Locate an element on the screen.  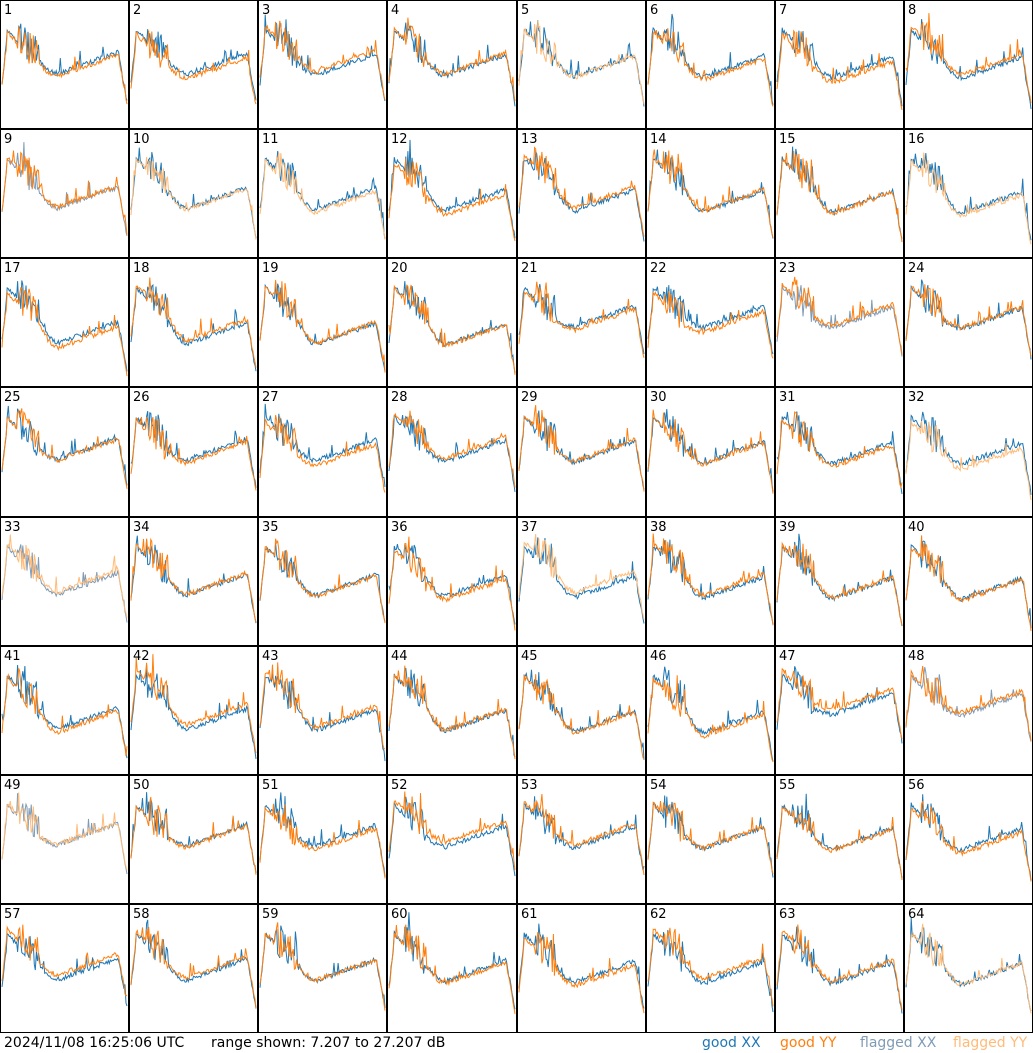
tile-label: 27 is located at coordinates (270, 397).